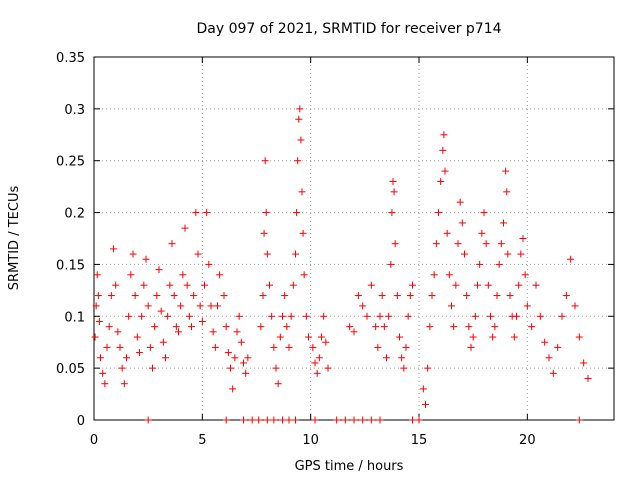 The height and width of the screenshot is (480, 640). Describe the element at coordinates (70, 240) in the screenshot. I see `y-tick-labels: 0 0.05 0.1 0.15 0.2 0.25 0.3 0.35` at that location.